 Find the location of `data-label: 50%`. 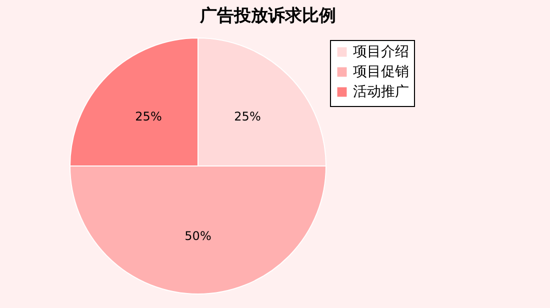

data-label: 50% is located at coordinates (198, 236).